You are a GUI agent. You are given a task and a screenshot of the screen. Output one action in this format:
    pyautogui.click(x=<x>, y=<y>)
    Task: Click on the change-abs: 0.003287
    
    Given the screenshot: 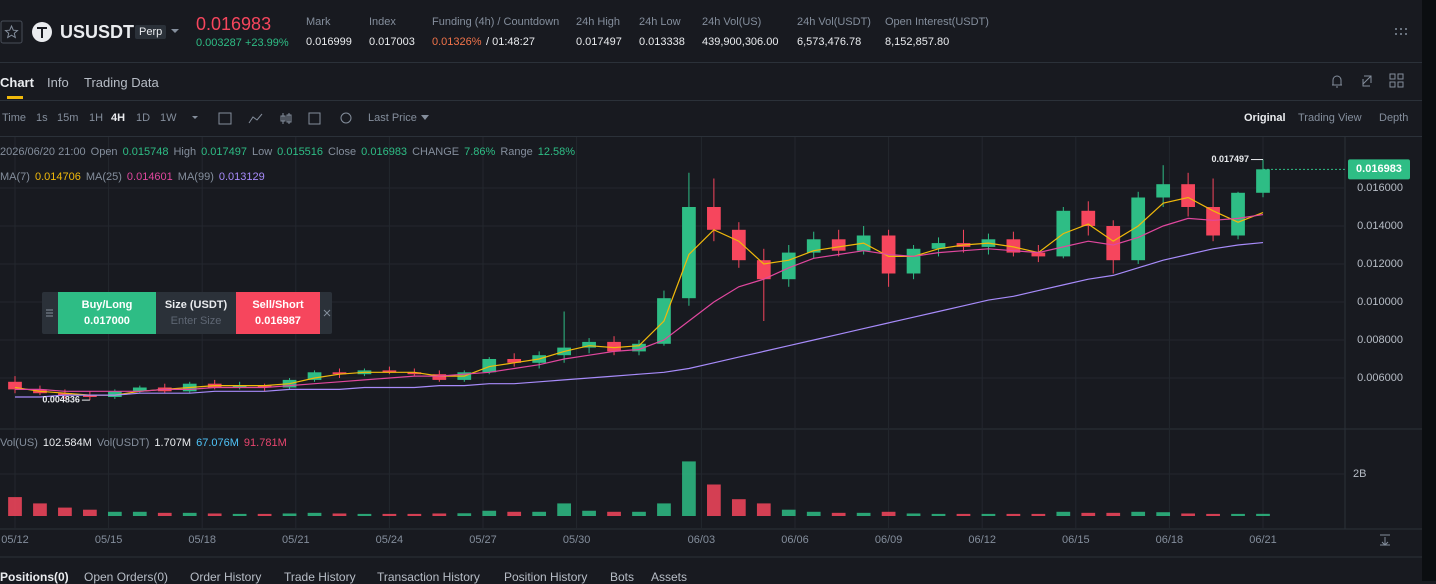 What is the action you would take?
    pyautogui.click(x=219, y=43)
    